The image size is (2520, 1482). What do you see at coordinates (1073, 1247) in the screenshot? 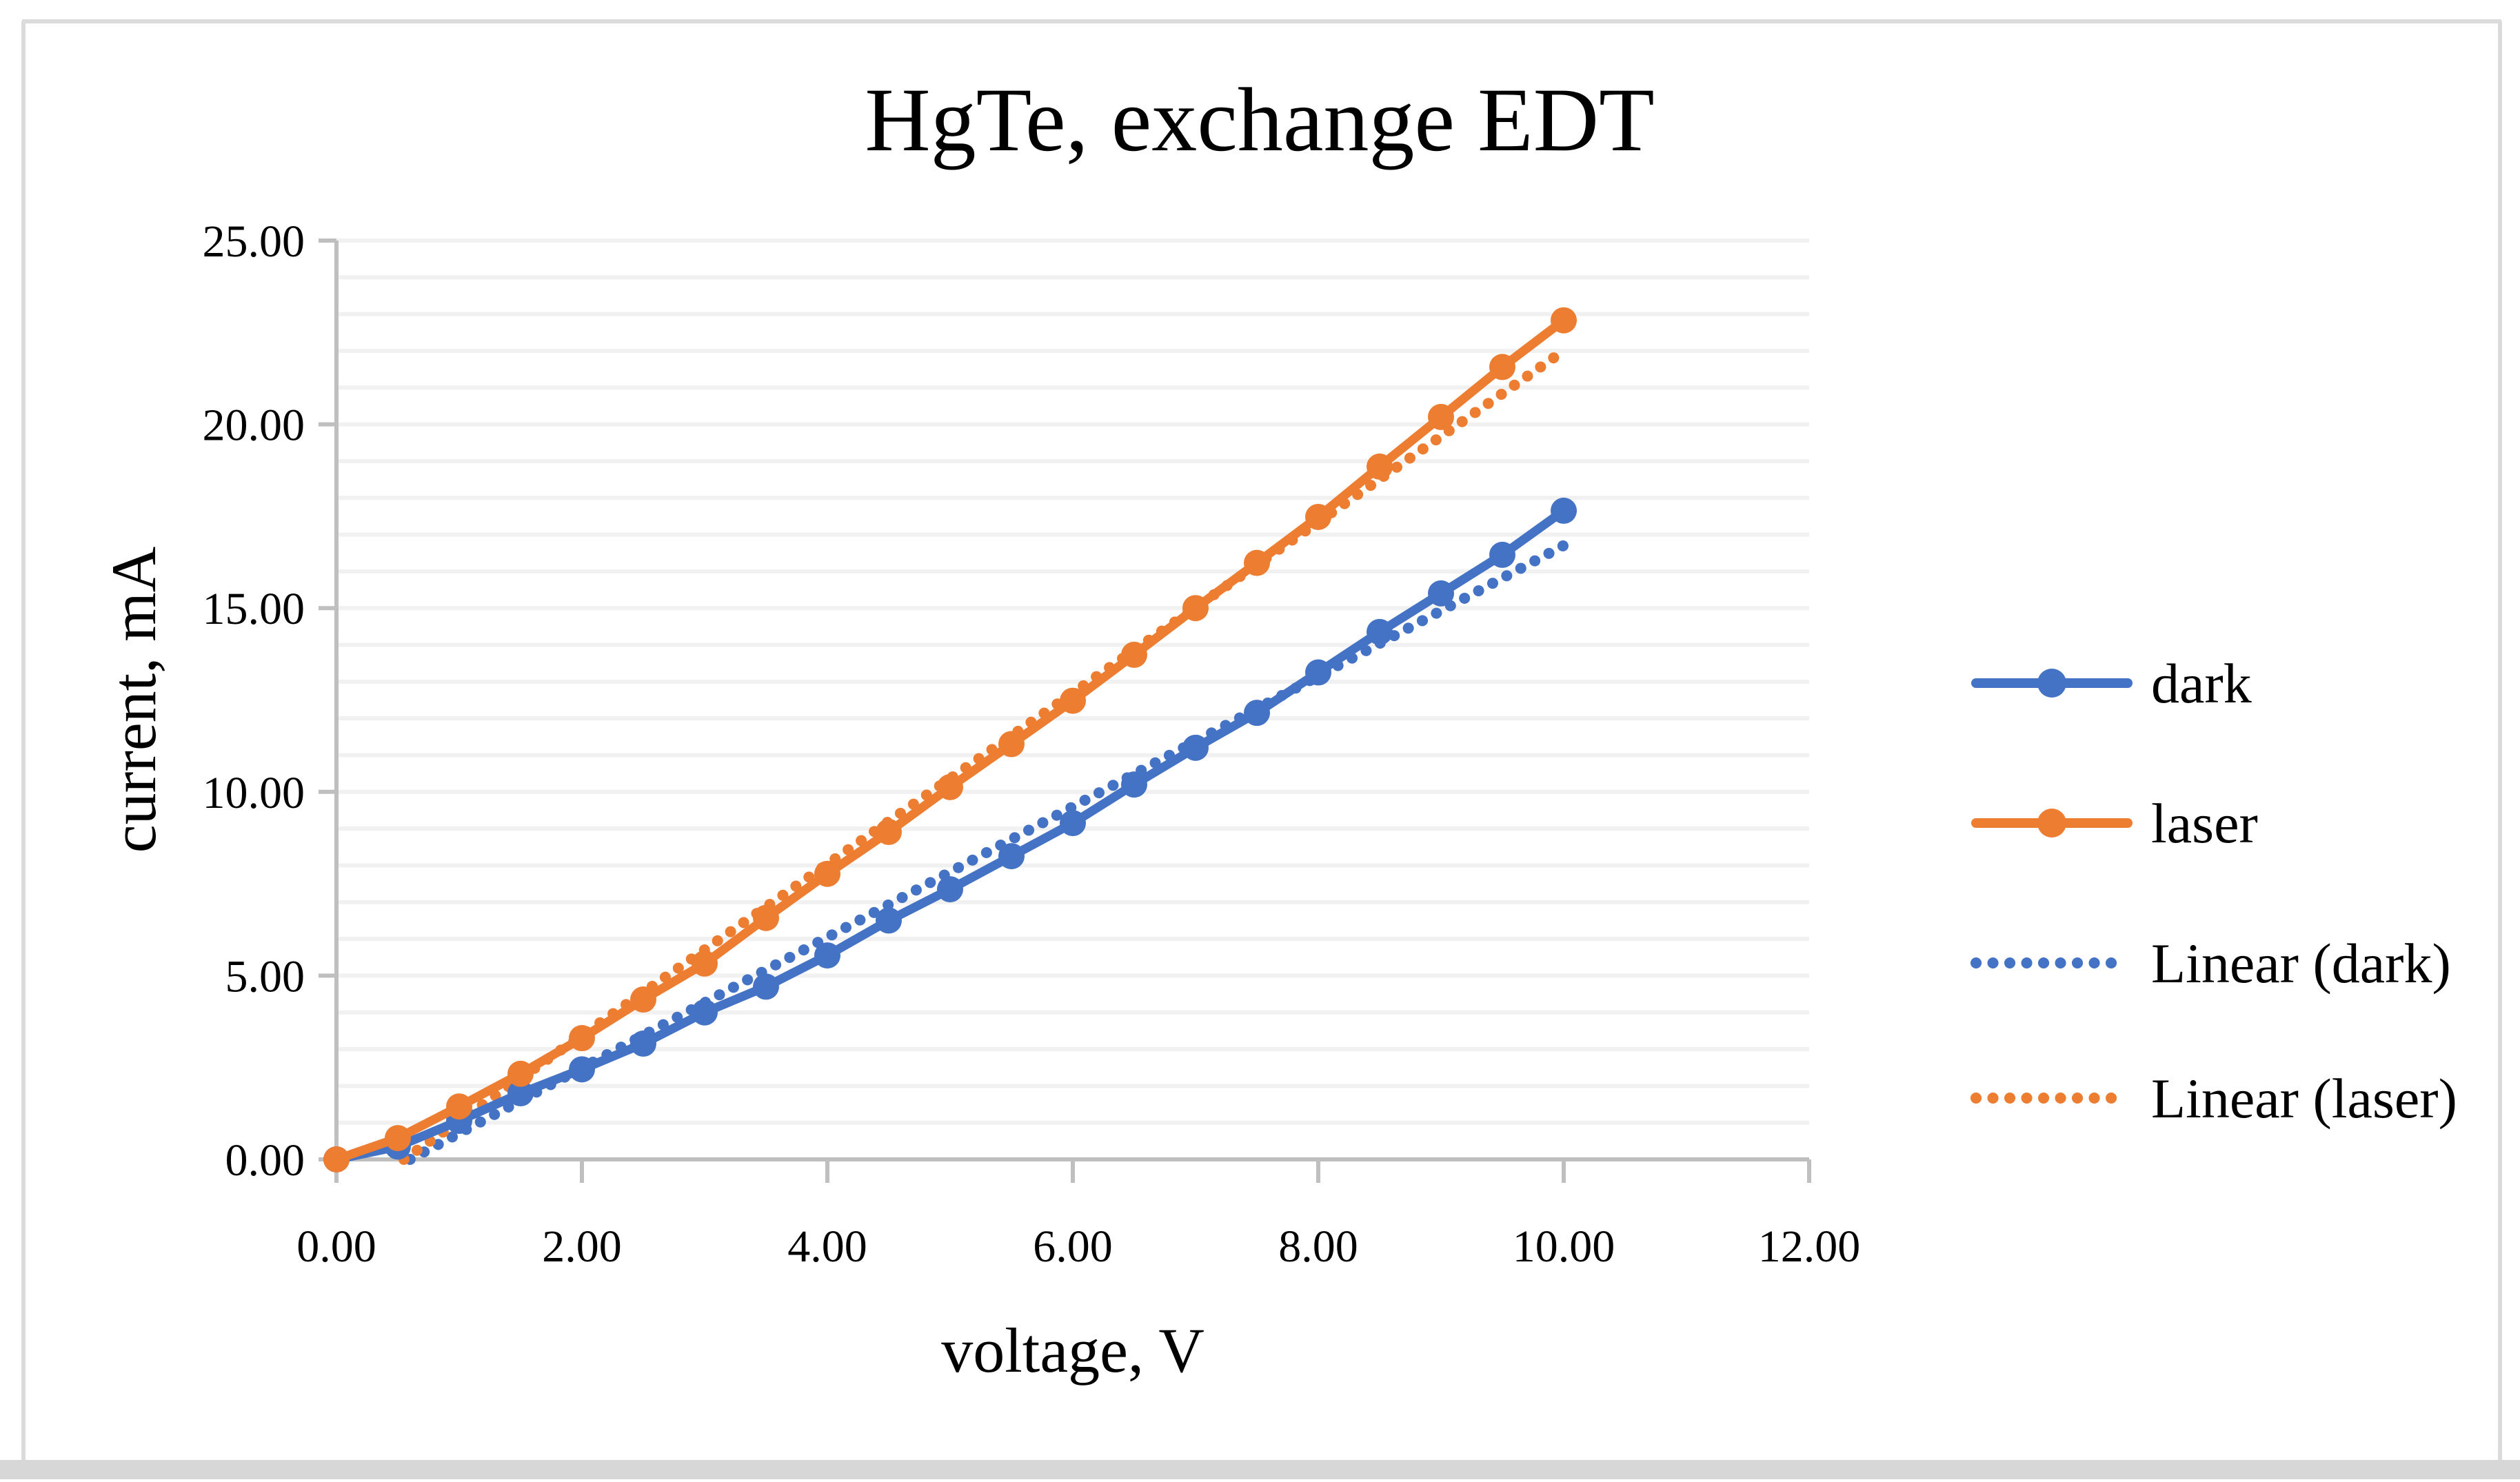
I see `x-tick-label: 6.00` at bounding box center [1073, 1247].